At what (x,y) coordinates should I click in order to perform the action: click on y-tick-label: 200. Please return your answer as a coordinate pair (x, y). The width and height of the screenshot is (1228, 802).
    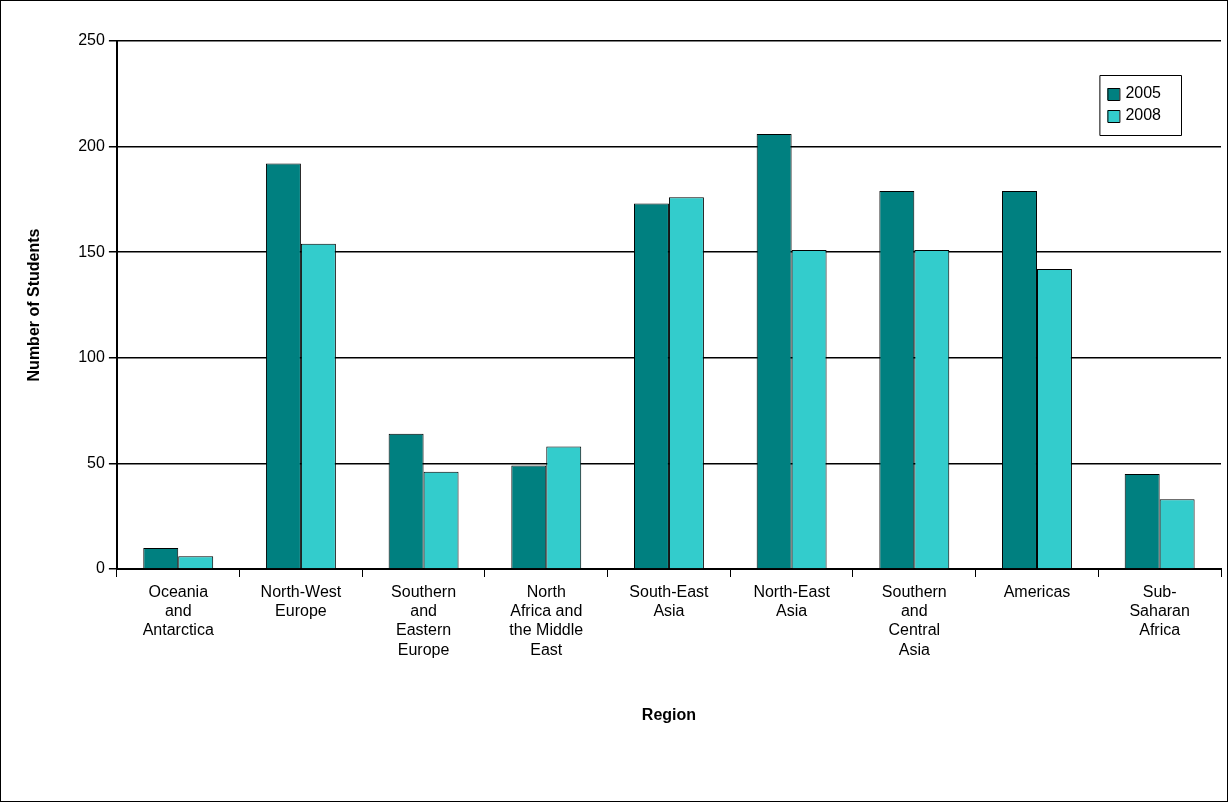
    Looking at the image, I should click on (91, 146).